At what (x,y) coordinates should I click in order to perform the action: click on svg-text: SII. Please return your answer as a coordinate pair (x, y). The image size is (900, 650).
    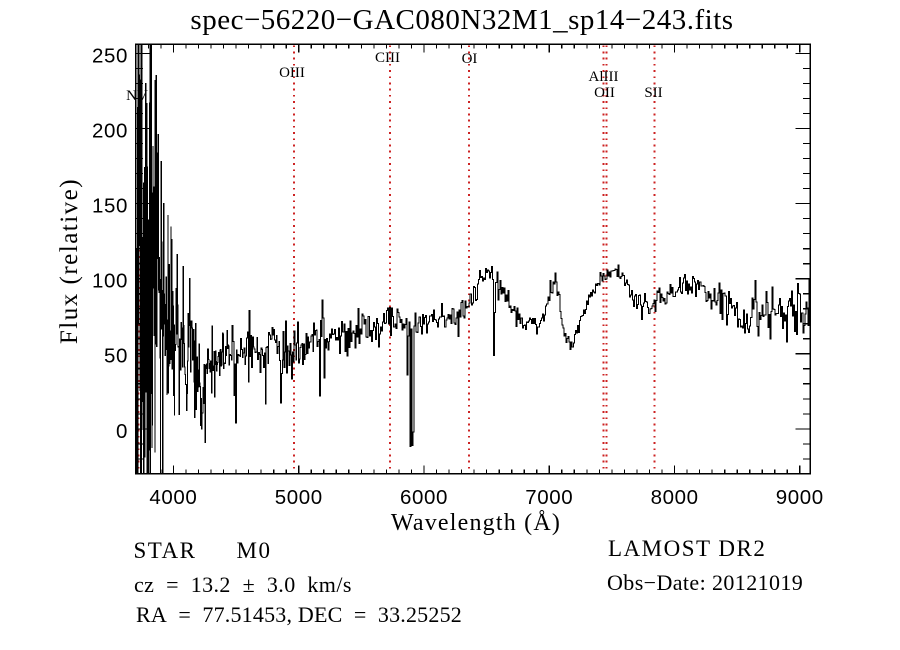
    Looking at the image, I should click on (653, 93).